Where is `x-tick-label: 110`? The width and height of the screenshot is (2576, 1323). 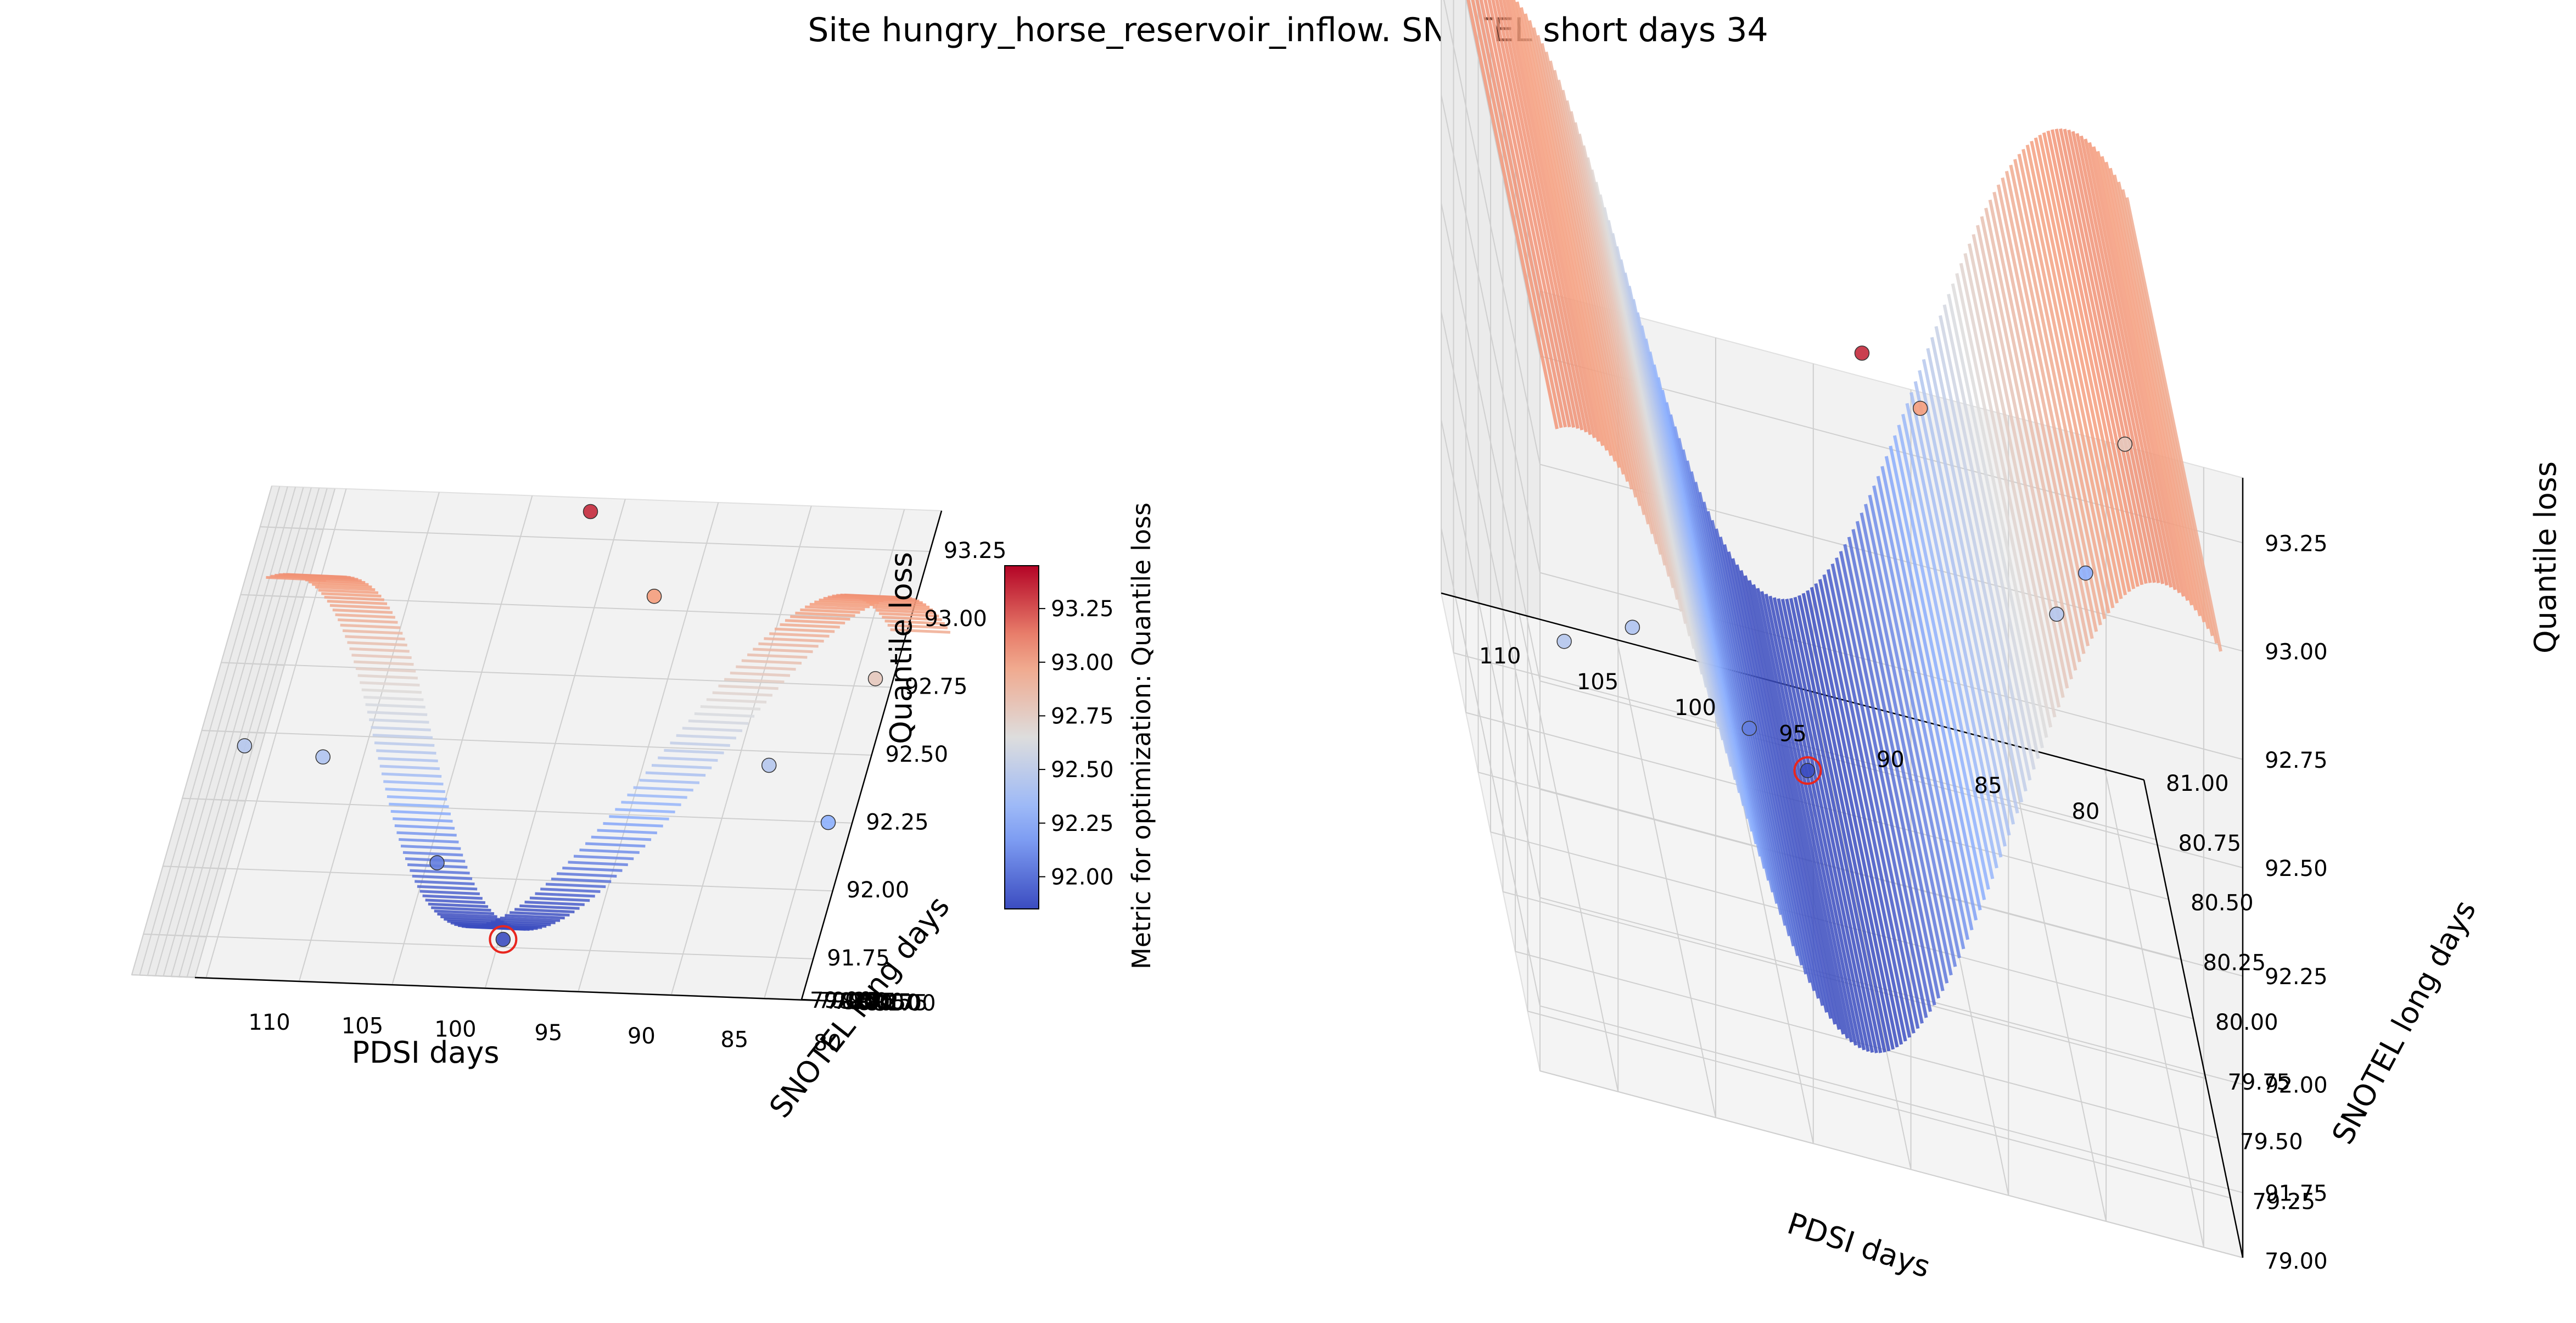
x-tick-label: 110 is located at coordinates (269, 1022).